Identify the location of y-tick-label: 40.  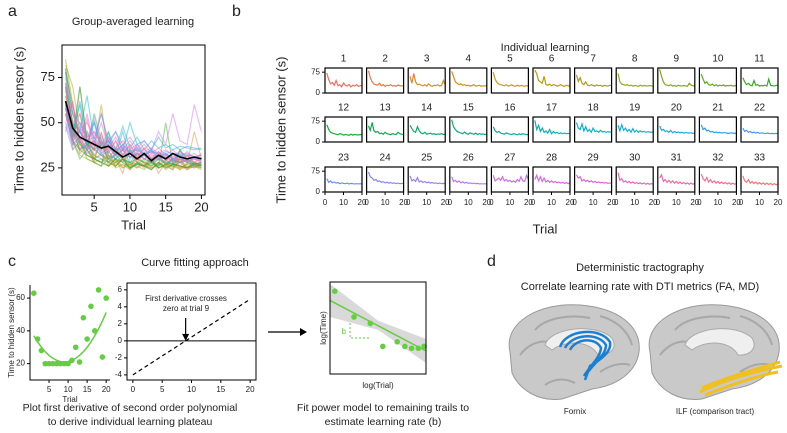
(20, 330).